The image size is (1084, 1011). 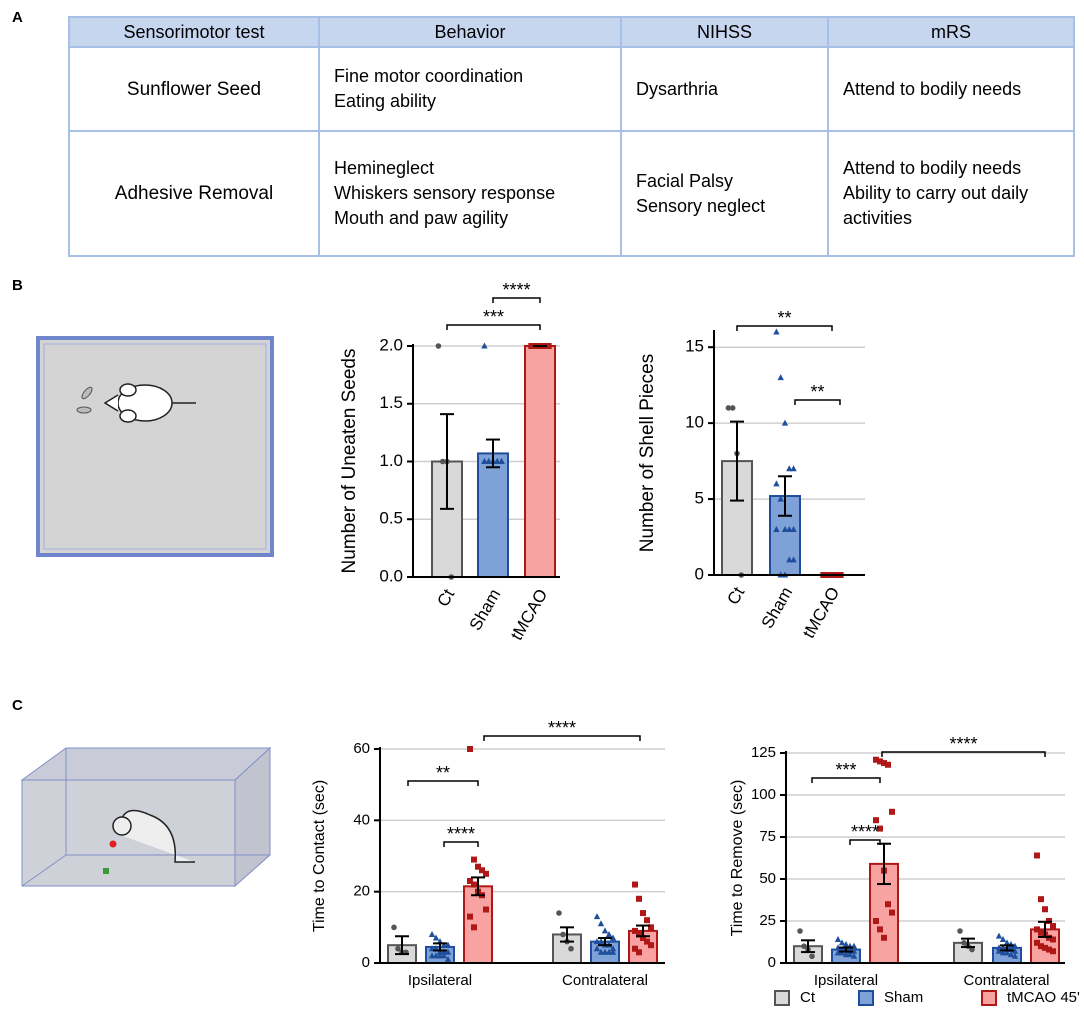 I want to click on y-tick-label: 1.0, so click(x=391, y=460).